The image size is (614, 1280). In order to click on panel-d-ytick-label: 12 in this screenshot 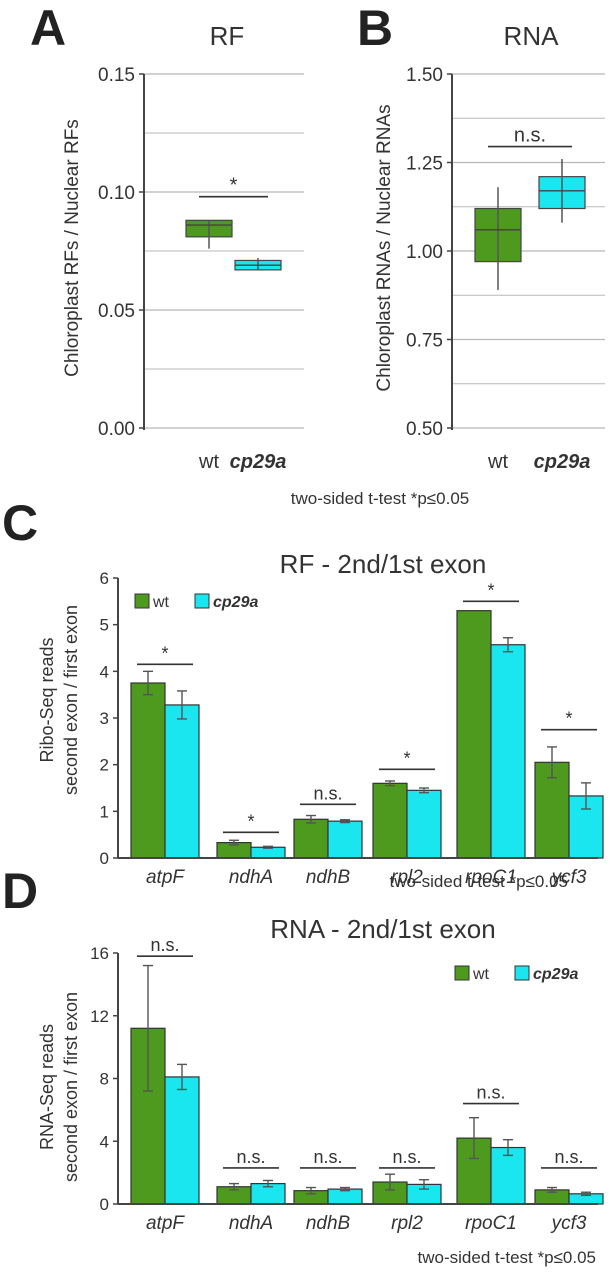, I will do `click(99, 1016)`.